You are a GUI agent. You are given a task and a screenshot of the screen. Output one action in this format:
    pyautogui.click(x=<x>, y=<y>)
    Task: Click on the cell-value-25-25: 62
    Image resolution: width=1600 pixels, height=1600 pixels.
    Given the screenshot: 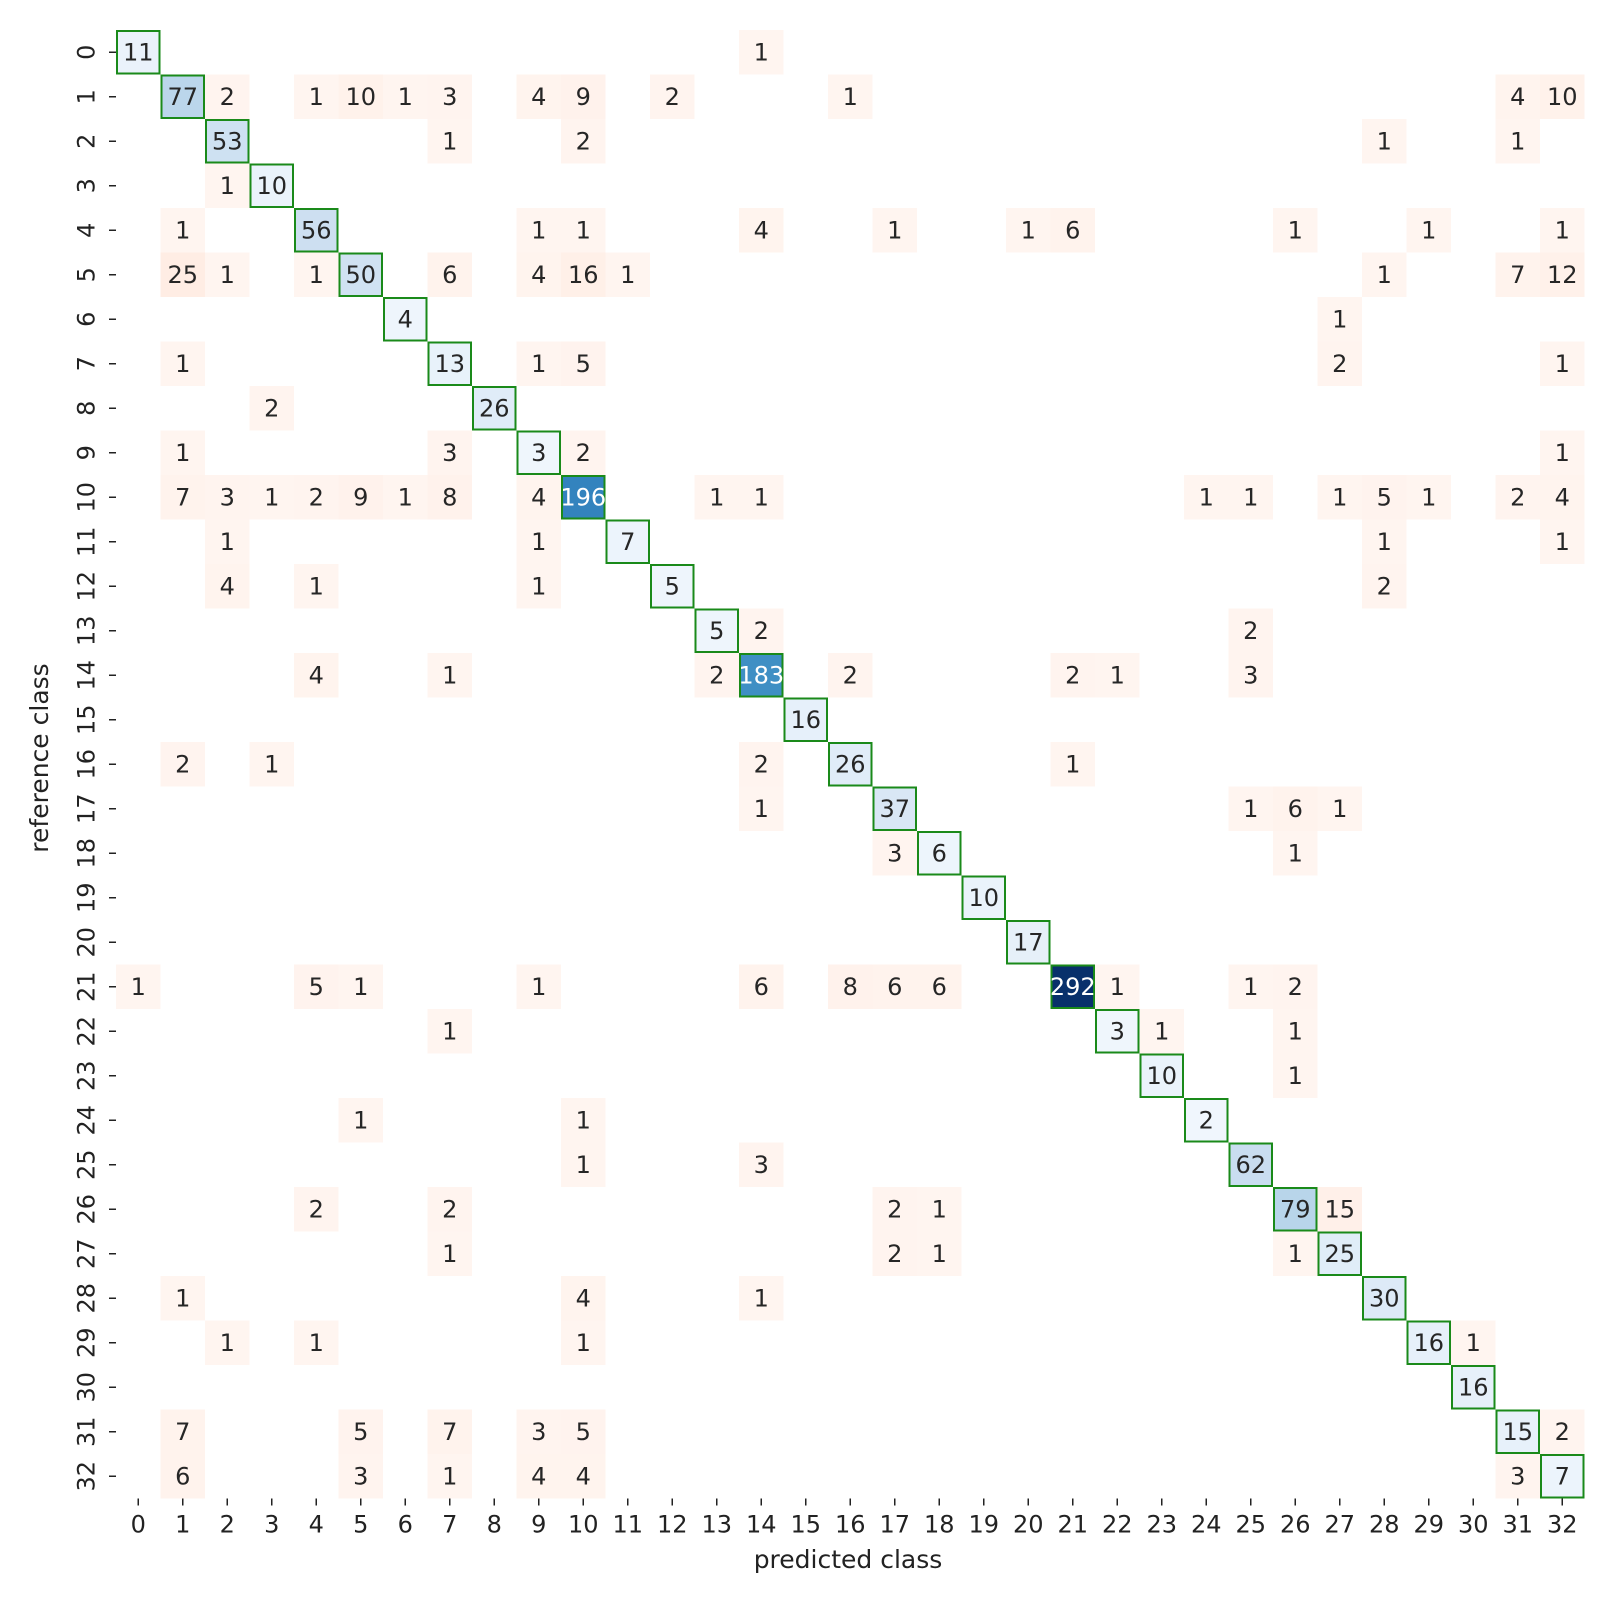 What is the action you would take?
    pyautogui.click(x=1250, y=1165)
    